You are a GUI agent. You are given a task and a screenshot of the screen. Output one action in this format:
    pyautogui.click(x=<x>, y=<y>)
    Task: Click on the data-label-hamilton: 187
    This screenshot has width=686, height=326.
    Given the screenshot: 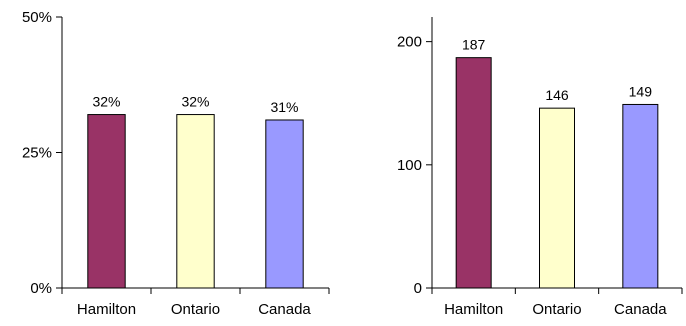 What is the action you would take?
    pyautogui.click(x=474, y=45)
    